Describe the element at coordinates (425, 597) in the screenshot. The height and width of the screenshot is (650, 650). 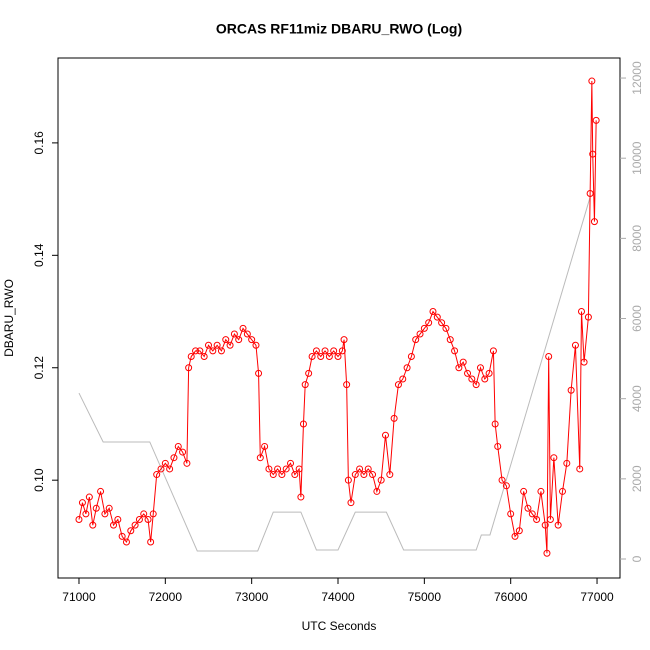
I see `x-tick-label: 75000` at that location.